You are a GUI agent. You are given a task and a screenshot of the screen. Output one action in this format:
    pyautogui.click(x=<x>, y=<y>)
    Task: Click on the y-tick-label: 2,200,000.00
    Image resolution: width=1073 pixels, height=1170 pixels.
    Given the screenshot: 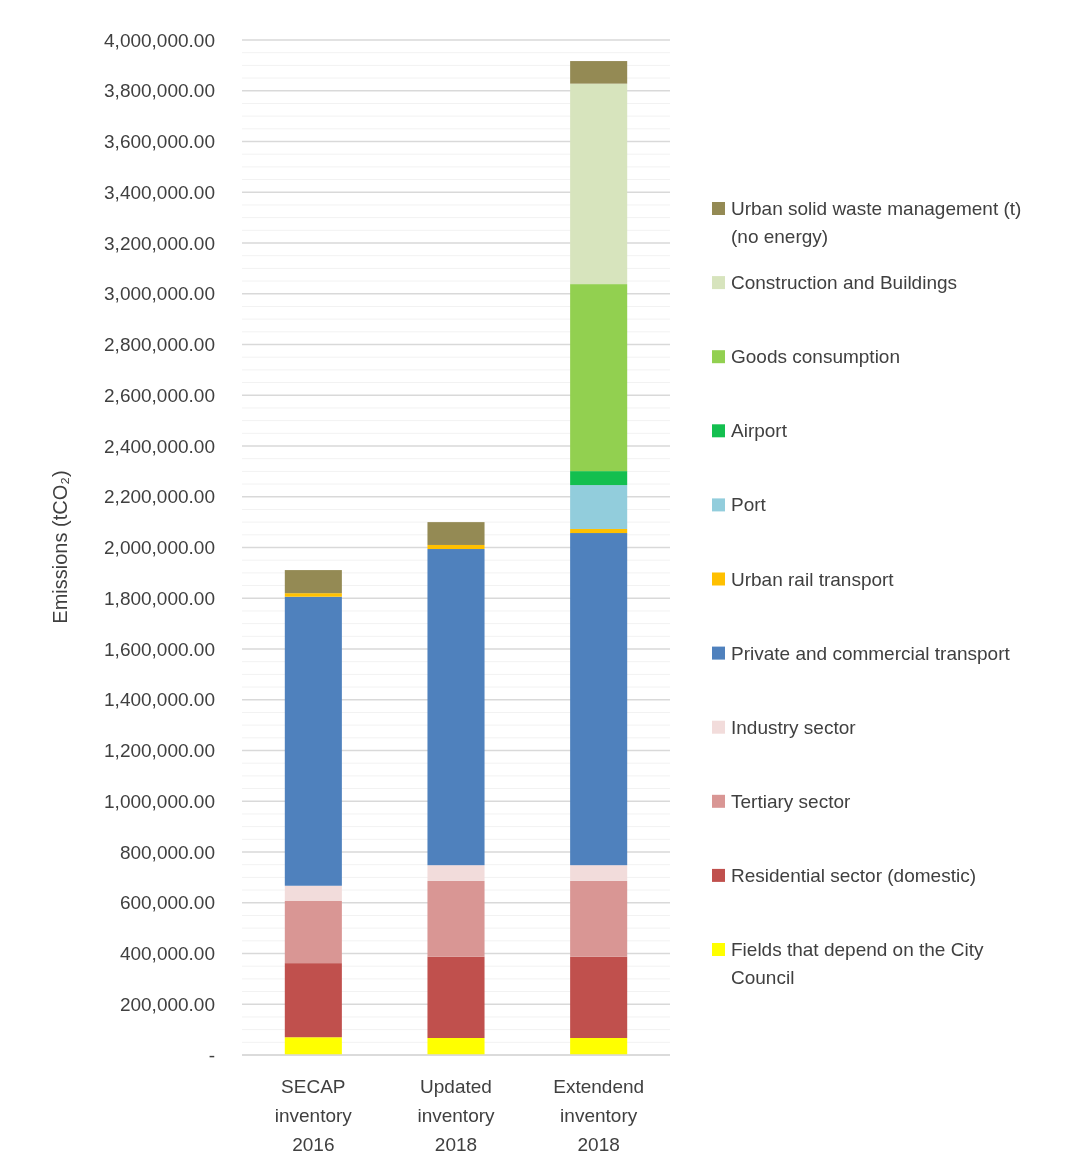 What is the action you would take?
    pyautogui.click(x=159, y=497)
    